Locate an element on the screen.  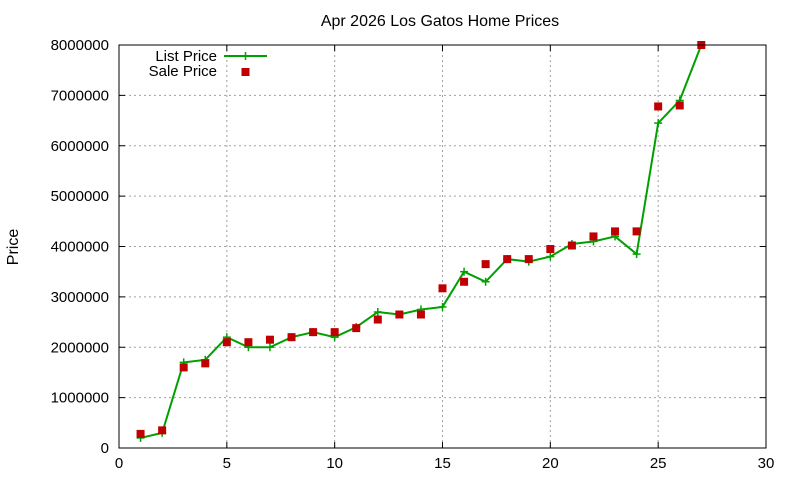
x-tick-label: 5 is located at coordinates (227, 463).